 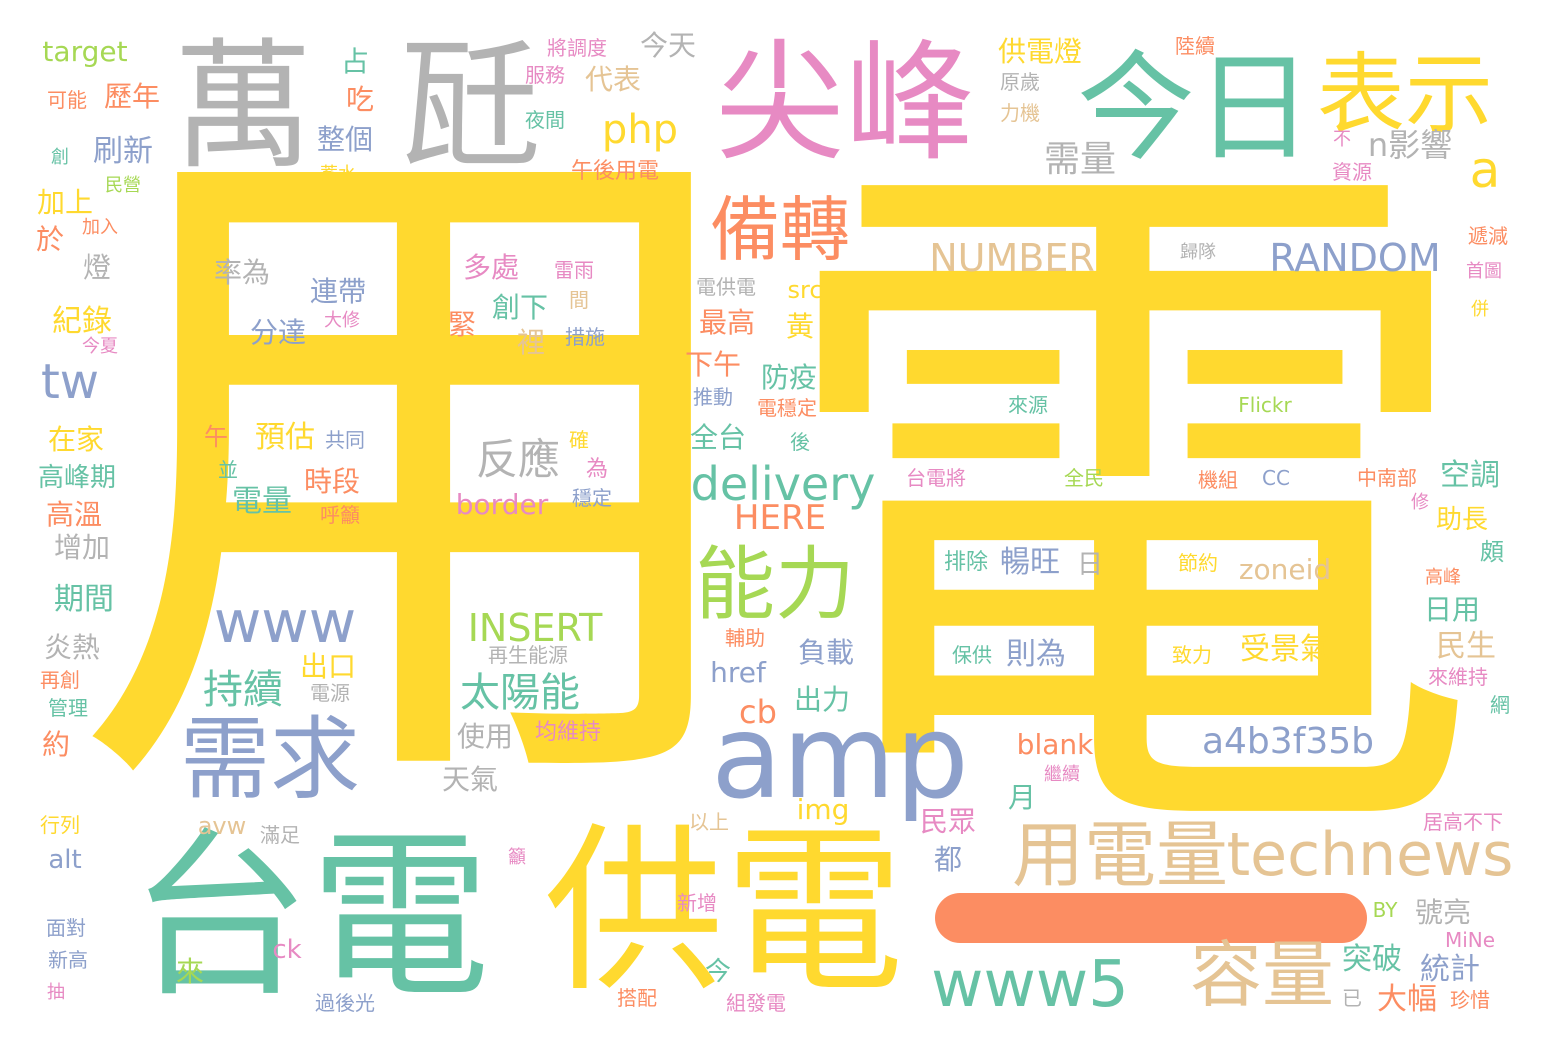 What do you see at coordinates (826, 652) in the screenshot?
I see `word-負載: 負載` at bounding box center [826, 652].